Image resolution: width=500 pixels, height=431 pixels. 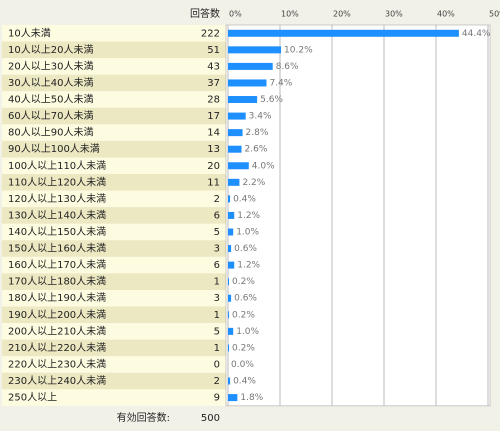 I want to click on x-tick-label: 0%, so click(x=235, y=14).